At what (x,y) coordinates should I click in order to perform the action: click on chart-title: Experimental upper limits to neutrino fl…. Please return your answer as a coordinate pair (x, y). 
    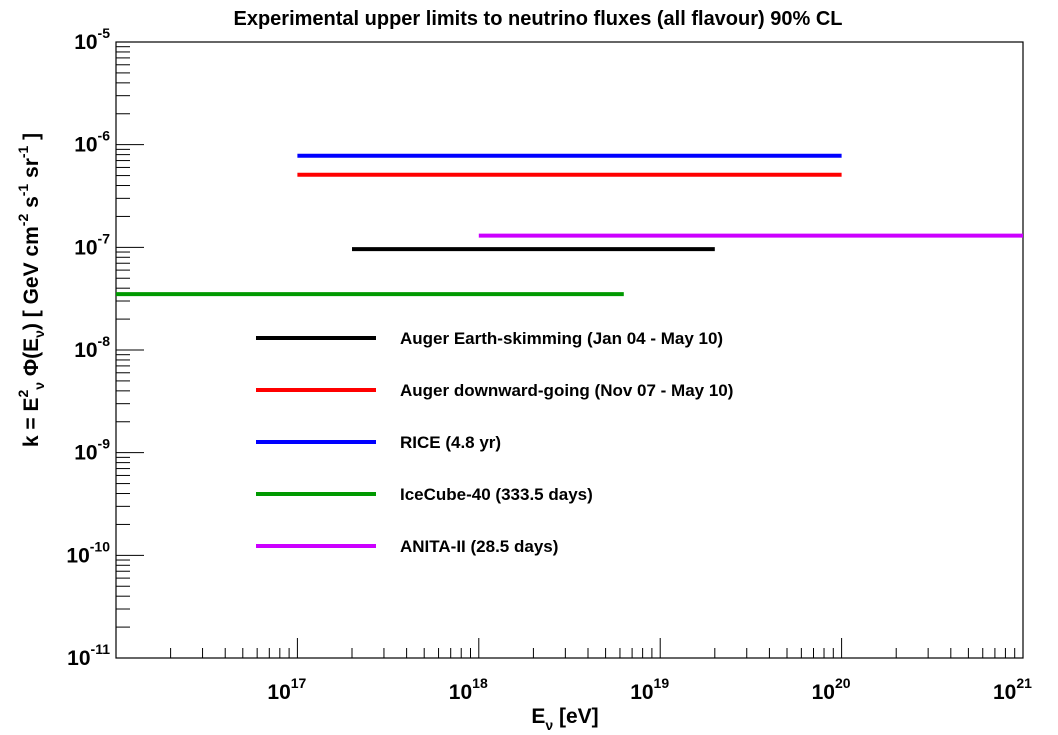
    Looking at the image, I should click on (537, 19).